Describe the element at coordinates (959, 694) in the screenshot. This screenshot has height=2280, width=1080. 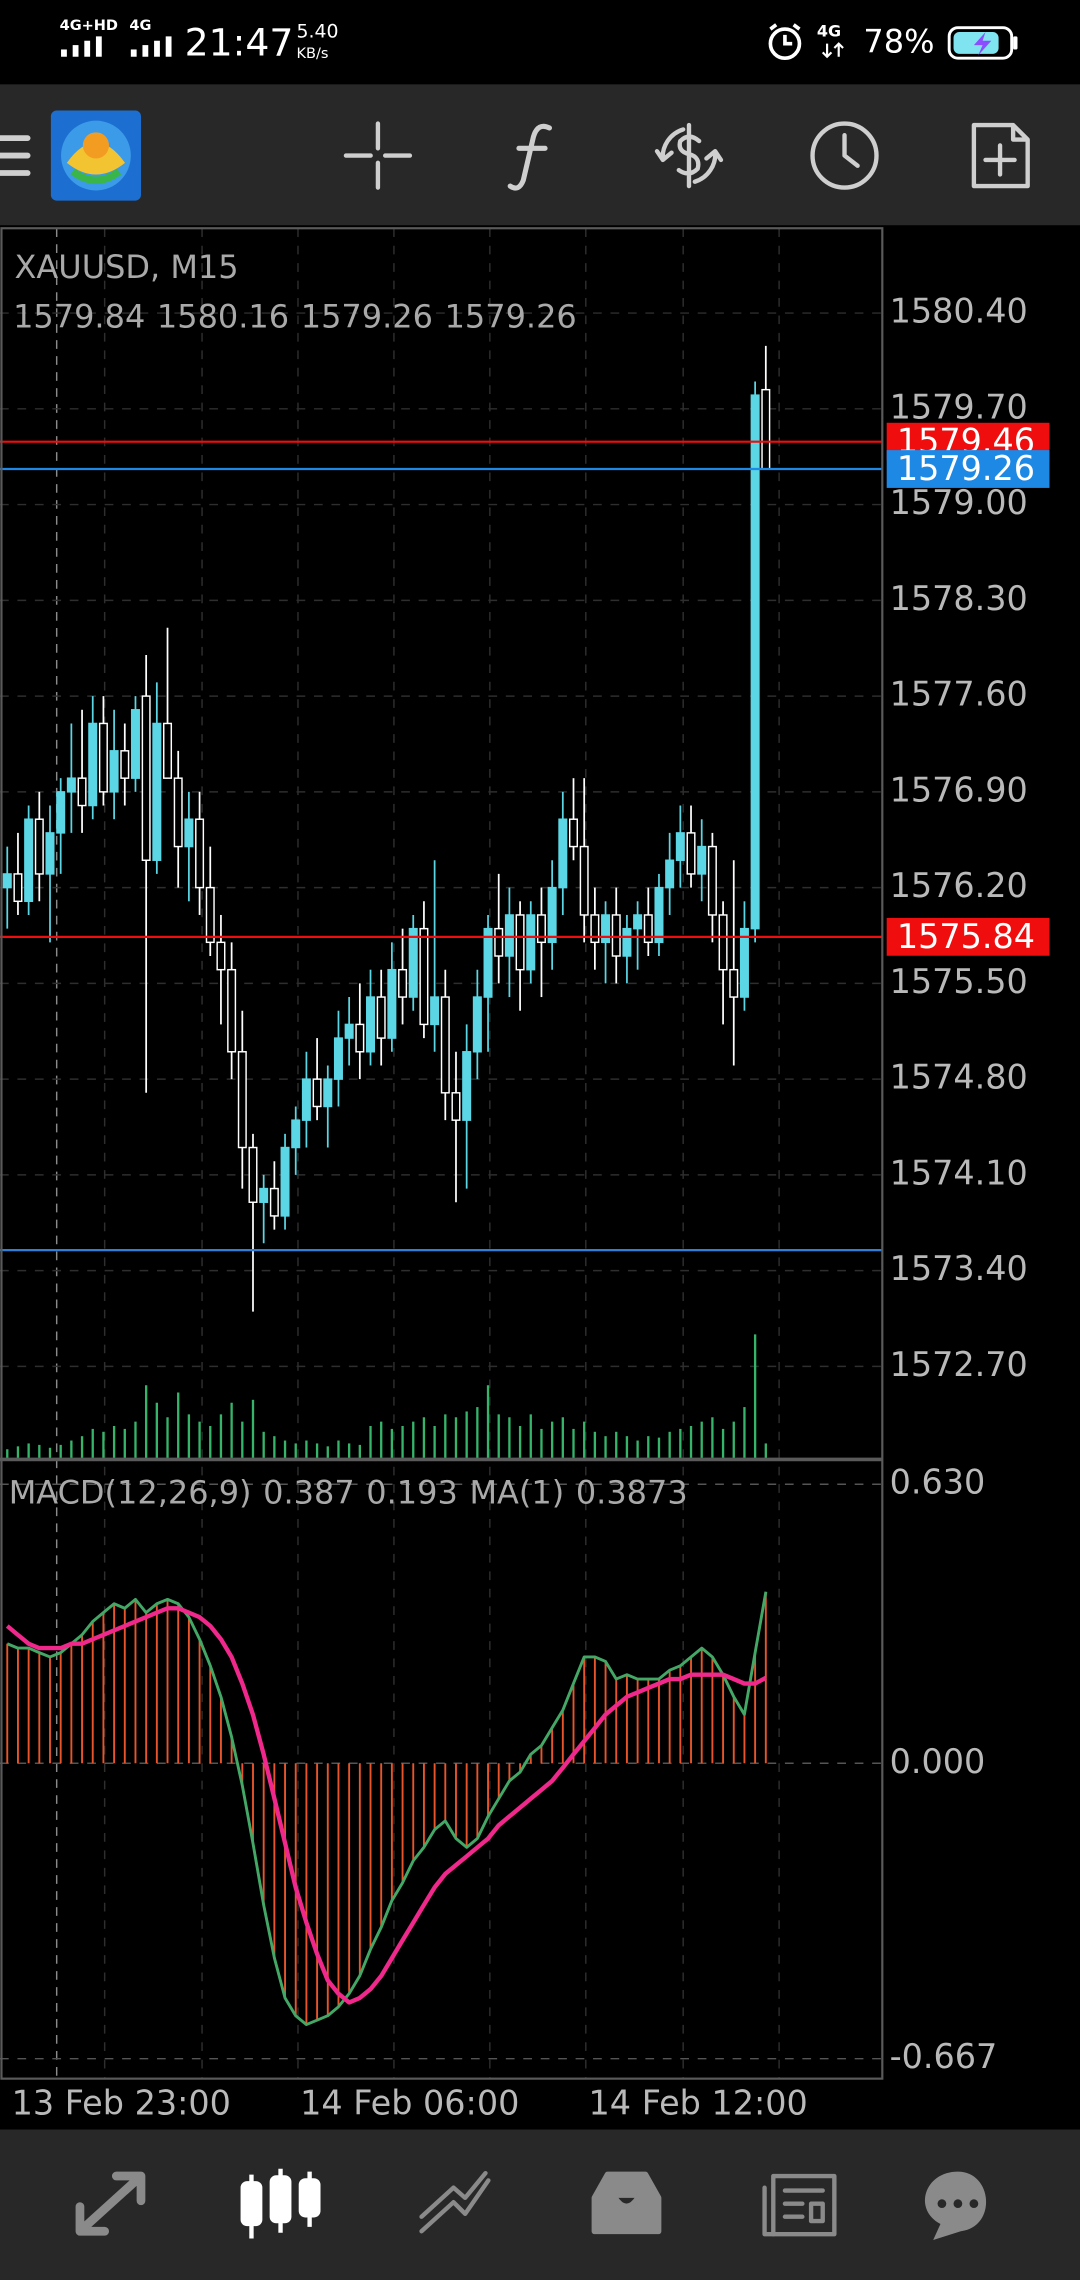
I see `y-tick-label: 1577.60` at that location.